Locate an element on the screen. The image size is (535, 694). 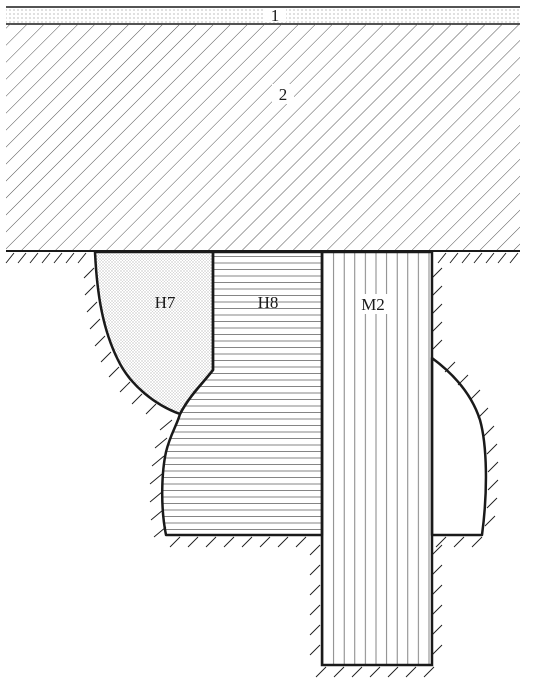
layer-1: 1 is located at coordinates (263, 15).